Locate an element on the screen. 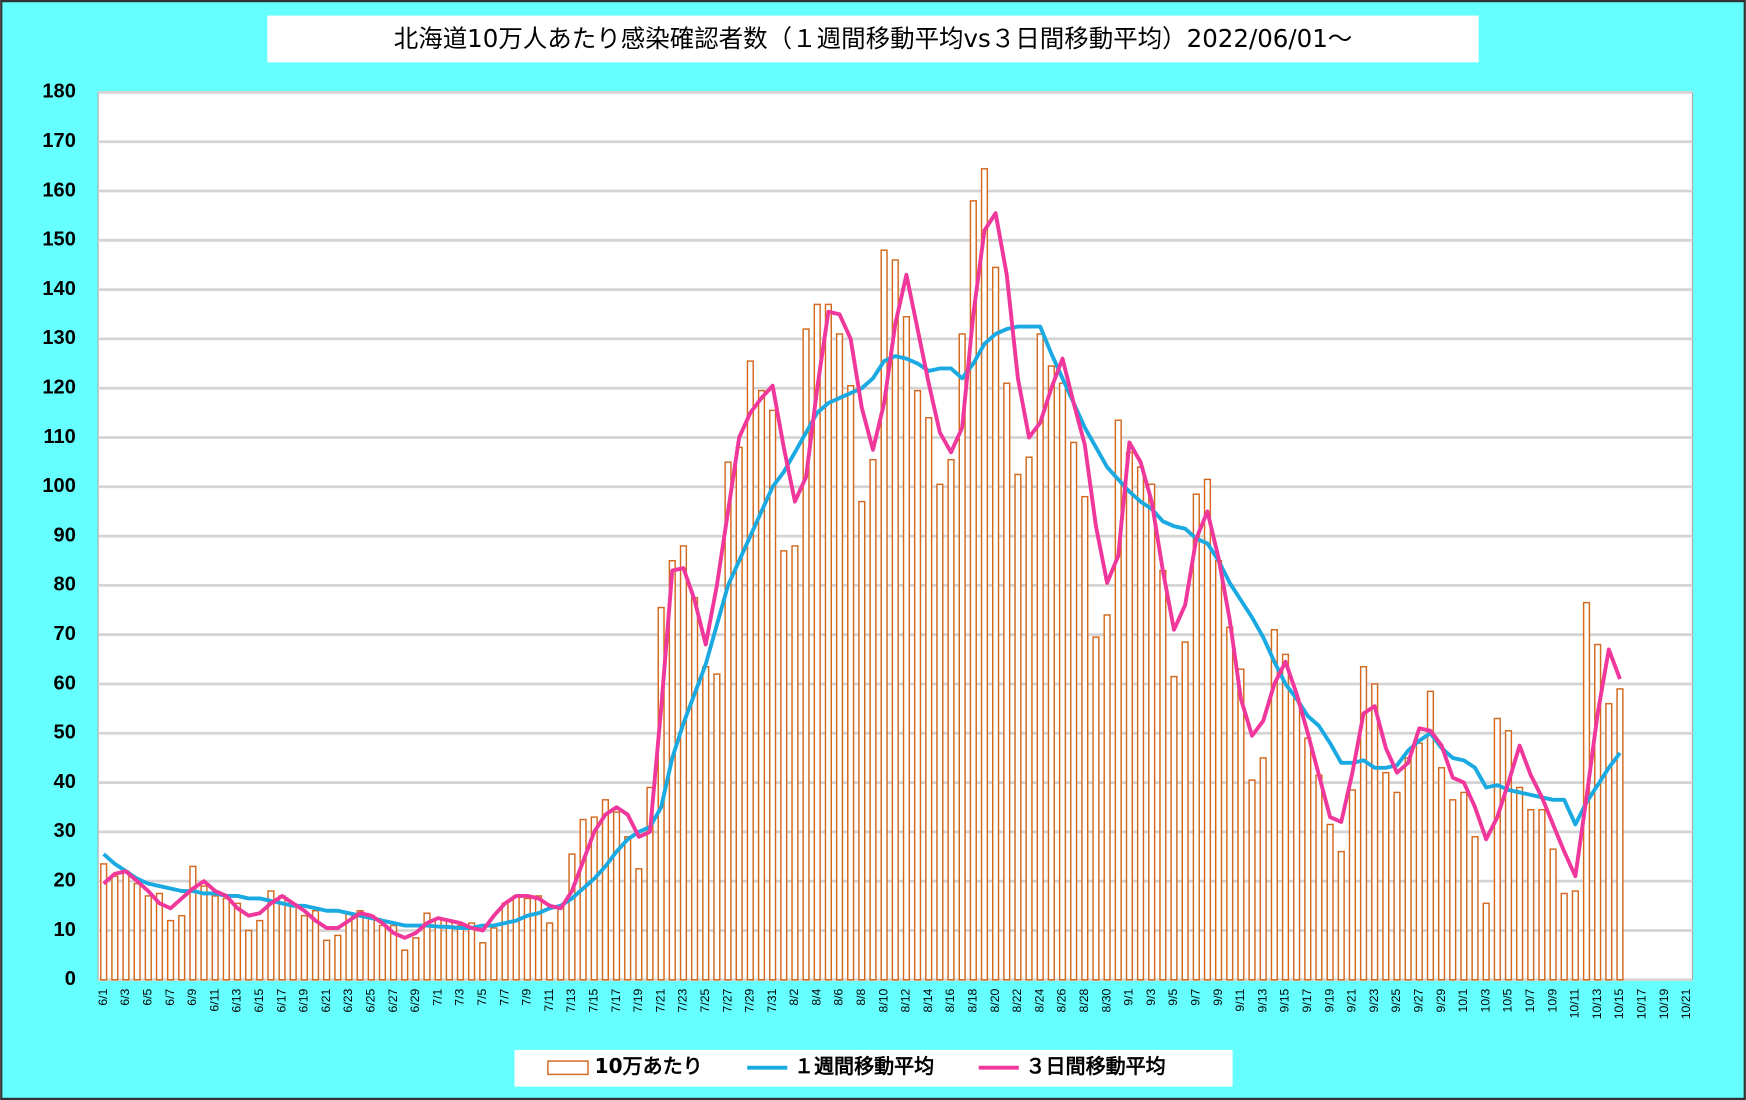  x-tick-label: 9/1 is located at coordinates (1129, 996).